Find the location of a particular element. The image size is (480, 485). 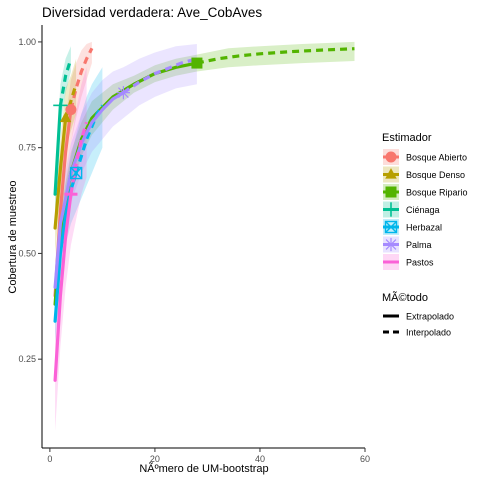

extrapolated-line-herbazal is located at coordinates (89, 139).